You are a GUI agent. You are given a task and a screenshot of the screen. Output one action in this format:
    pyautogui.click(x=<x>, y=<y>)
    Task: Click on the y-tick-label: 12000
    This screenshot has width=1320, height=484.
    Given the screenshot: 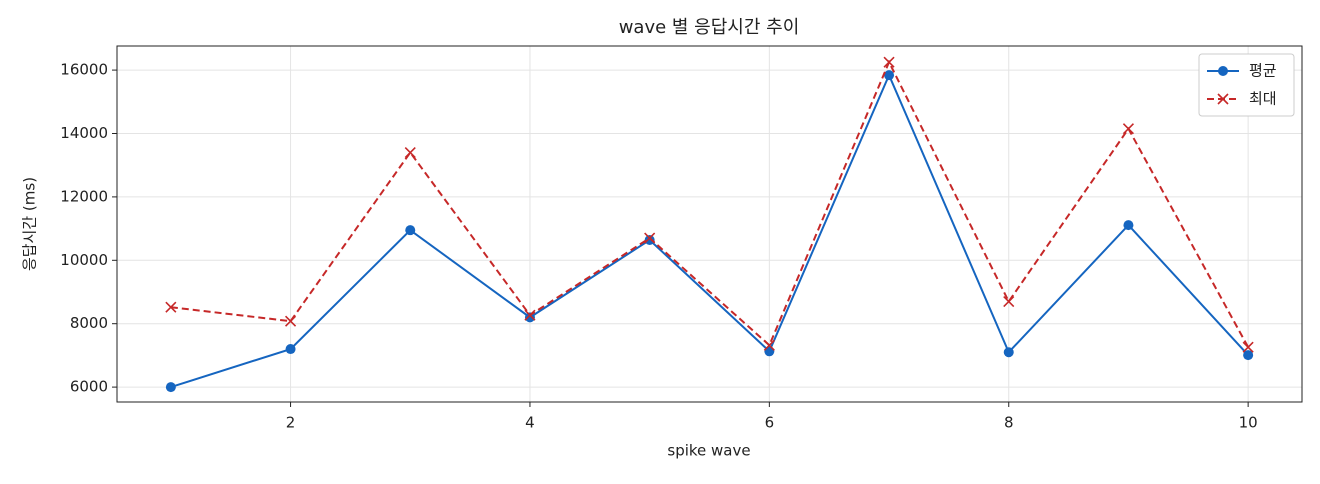 What is the action you would take?
    pyautogui.click(x=84, y=196)
    